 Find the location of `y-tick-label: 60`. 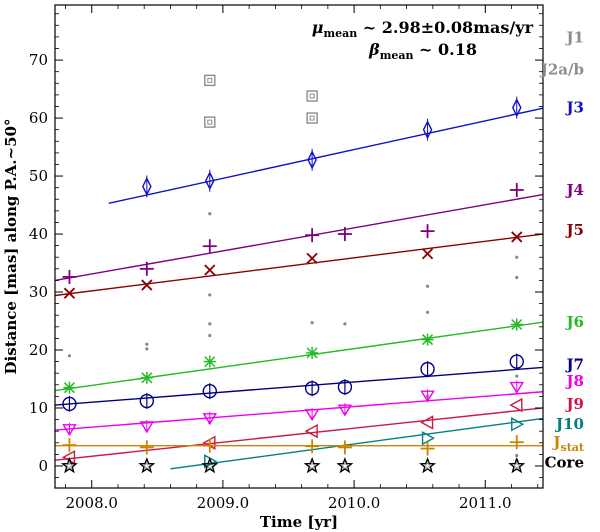

y-tick-label: 60 is located at coordinates (38, 118).